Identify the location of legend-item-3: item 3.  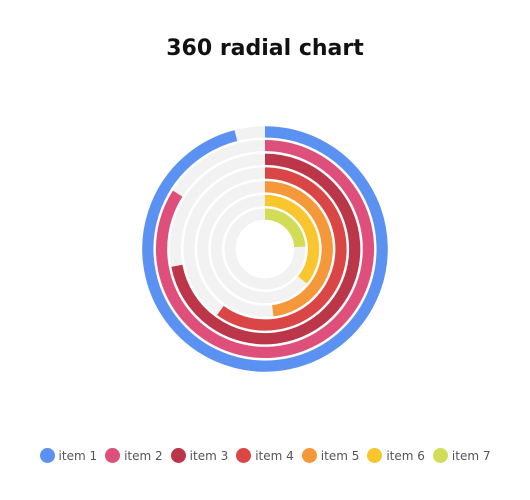
(199, 455).